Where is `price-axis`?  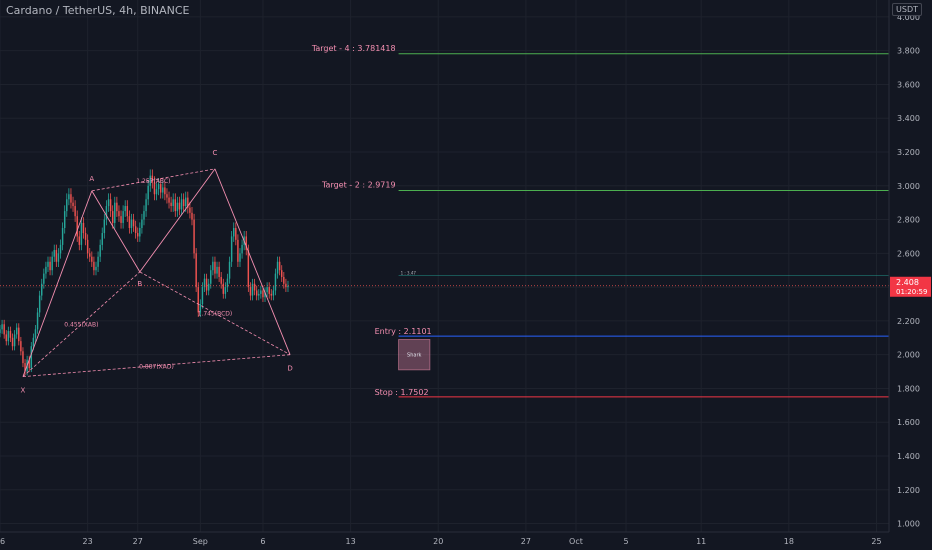
price-axis is located at coordinates (910, 266).